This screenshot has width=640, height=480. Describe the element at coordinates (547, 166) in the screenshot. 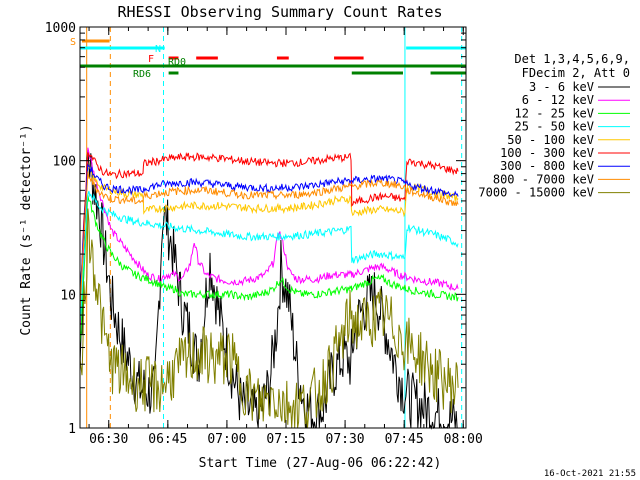

I see `legend-label-6: 300 - 800 keV` at that location.